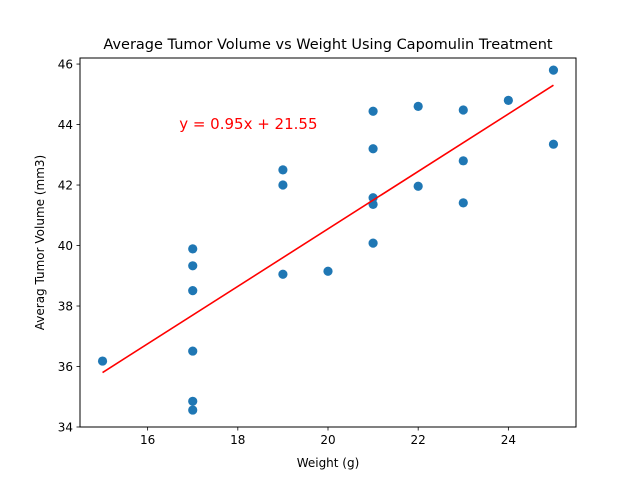 This screenshot has height=480, width=640. I want to click on x-tick-label: 22, so click(418, 440).